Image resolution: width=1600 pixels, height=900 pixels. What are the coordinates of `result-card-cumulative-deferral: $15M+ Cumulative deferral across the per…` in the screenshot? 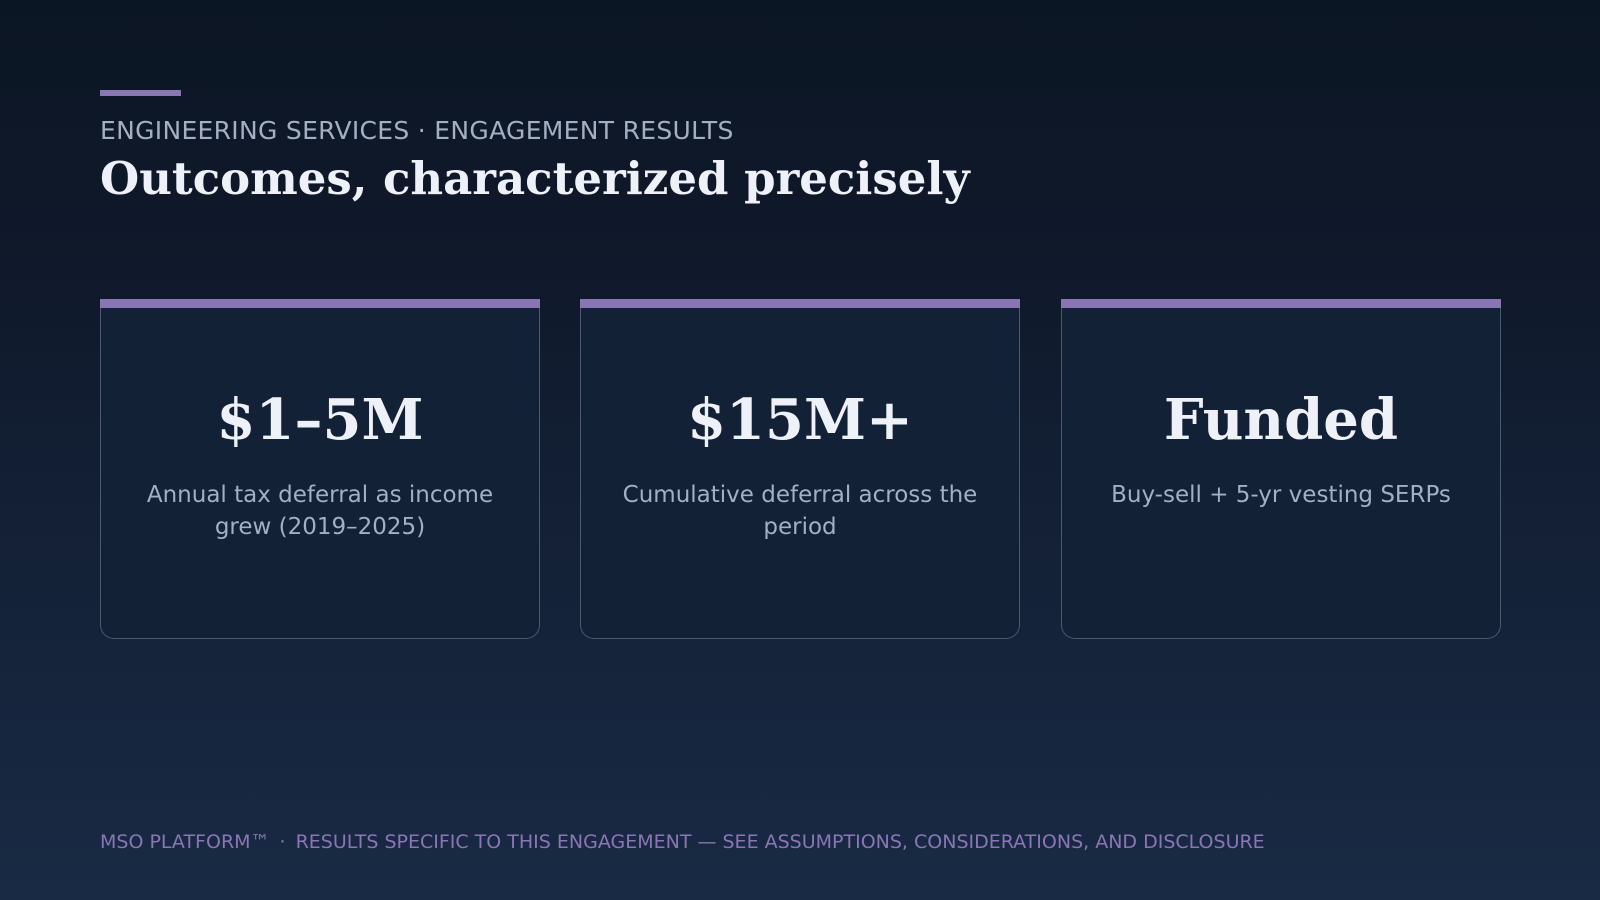 It's located at (800, 469).